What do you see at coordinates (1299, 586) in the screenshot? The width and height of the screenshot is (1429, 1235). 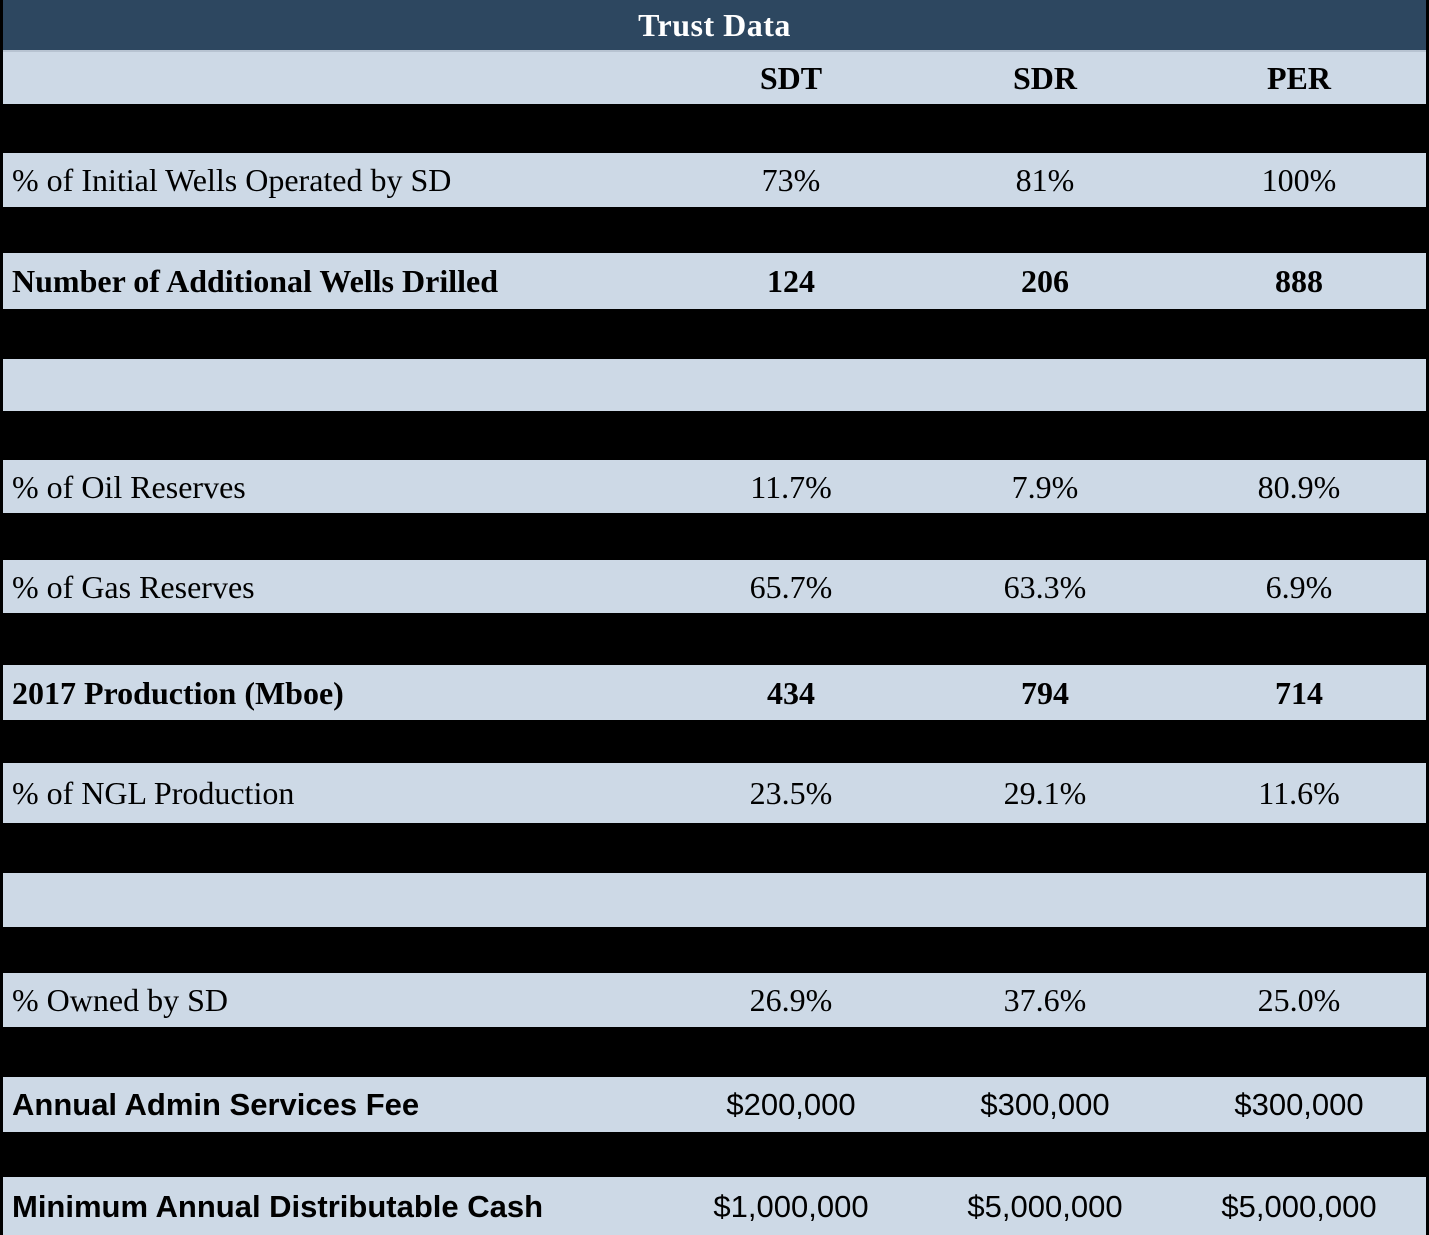 I see `cell-value: 6.9%` at bounding box center [1299, 586].